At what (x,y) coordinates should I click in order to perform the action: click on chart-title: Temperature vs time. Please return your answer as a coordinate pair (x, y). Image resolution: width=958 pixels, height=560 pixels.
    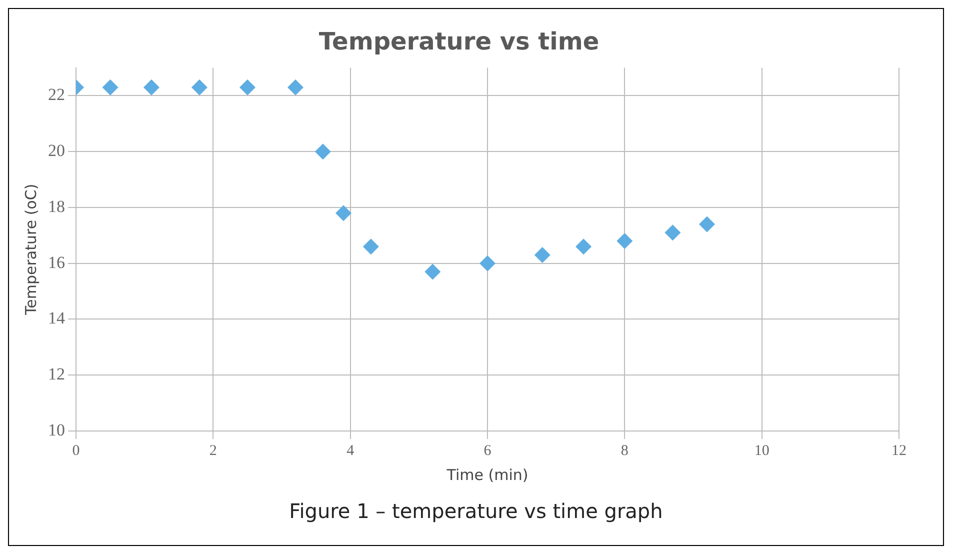
    Looking at the image, I should click on (459, 42).